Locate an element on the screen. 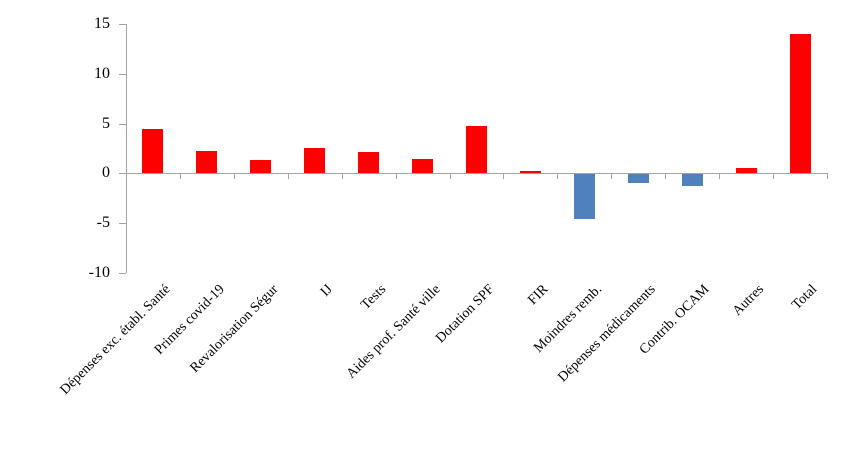 The height and width of the screenshot is (450, 848). y-tick-label: -5 is located at coordinates (103, 222).